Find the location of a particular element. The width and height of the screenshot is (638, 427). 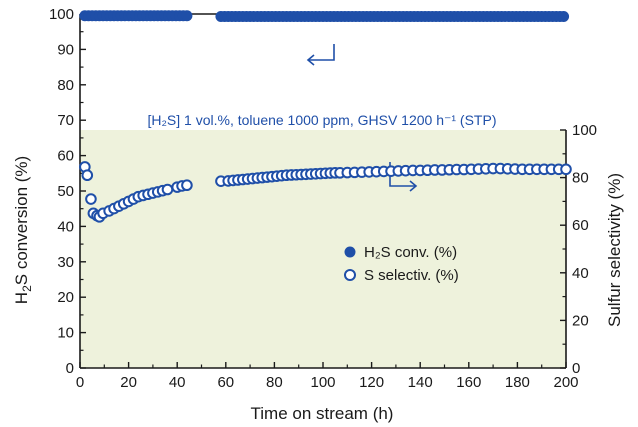

y-left-tick-label: 20 is located at coordinates (65, 297).